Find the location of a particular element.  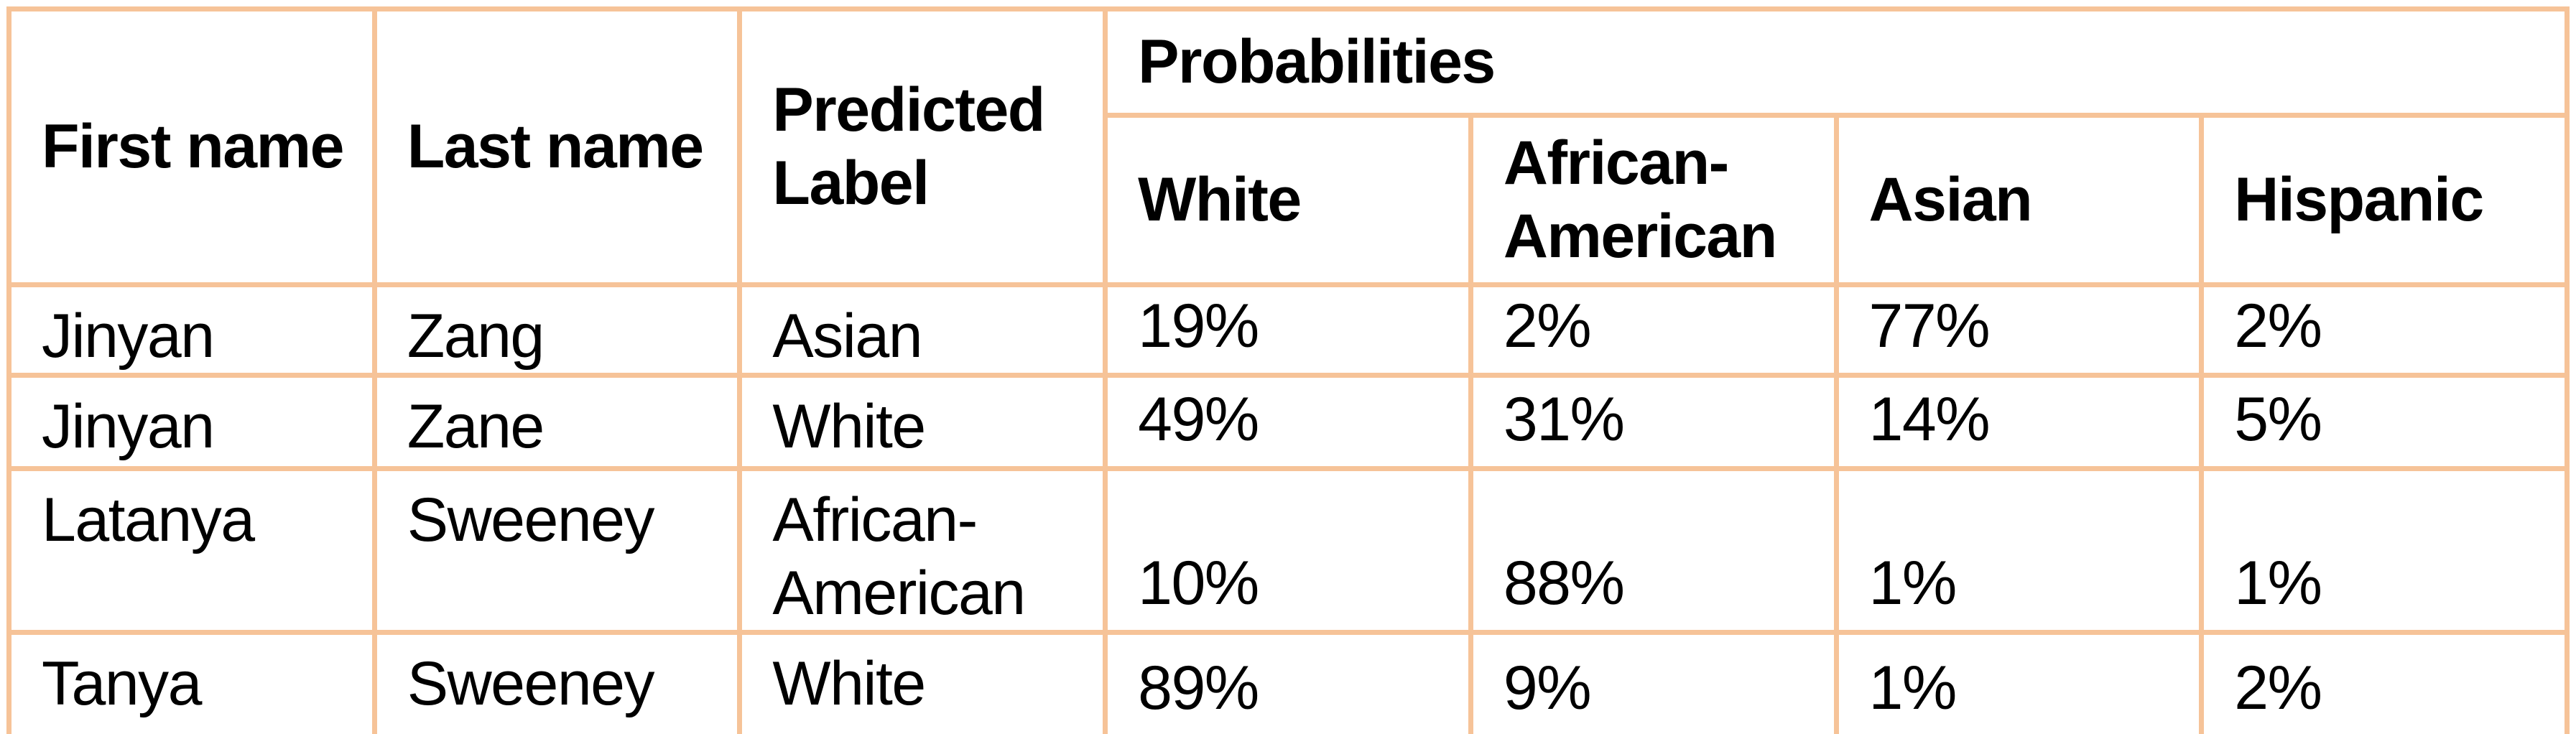

cell-prob-asian: 77% is located at coordinates (2019, 330).